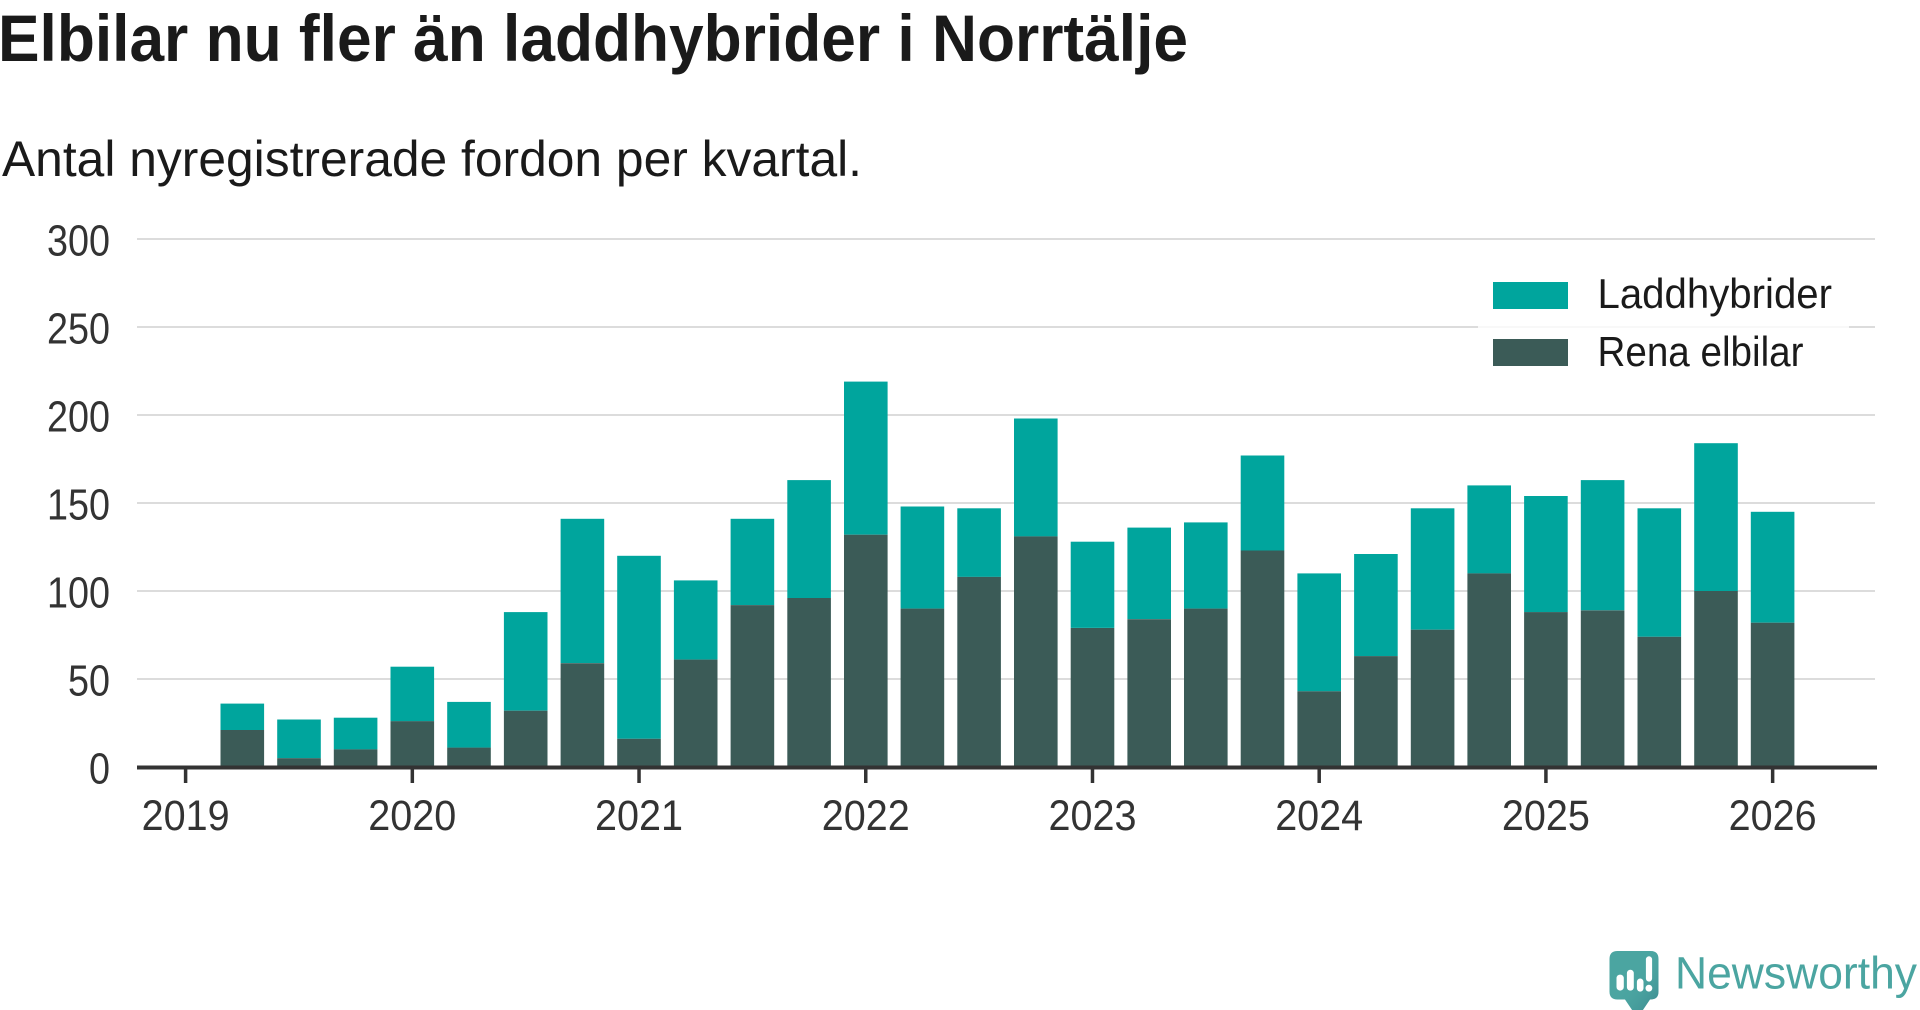 This screenshot has height=1010, width=1920. I want to click on svg-text: 250, so click(78, 329).